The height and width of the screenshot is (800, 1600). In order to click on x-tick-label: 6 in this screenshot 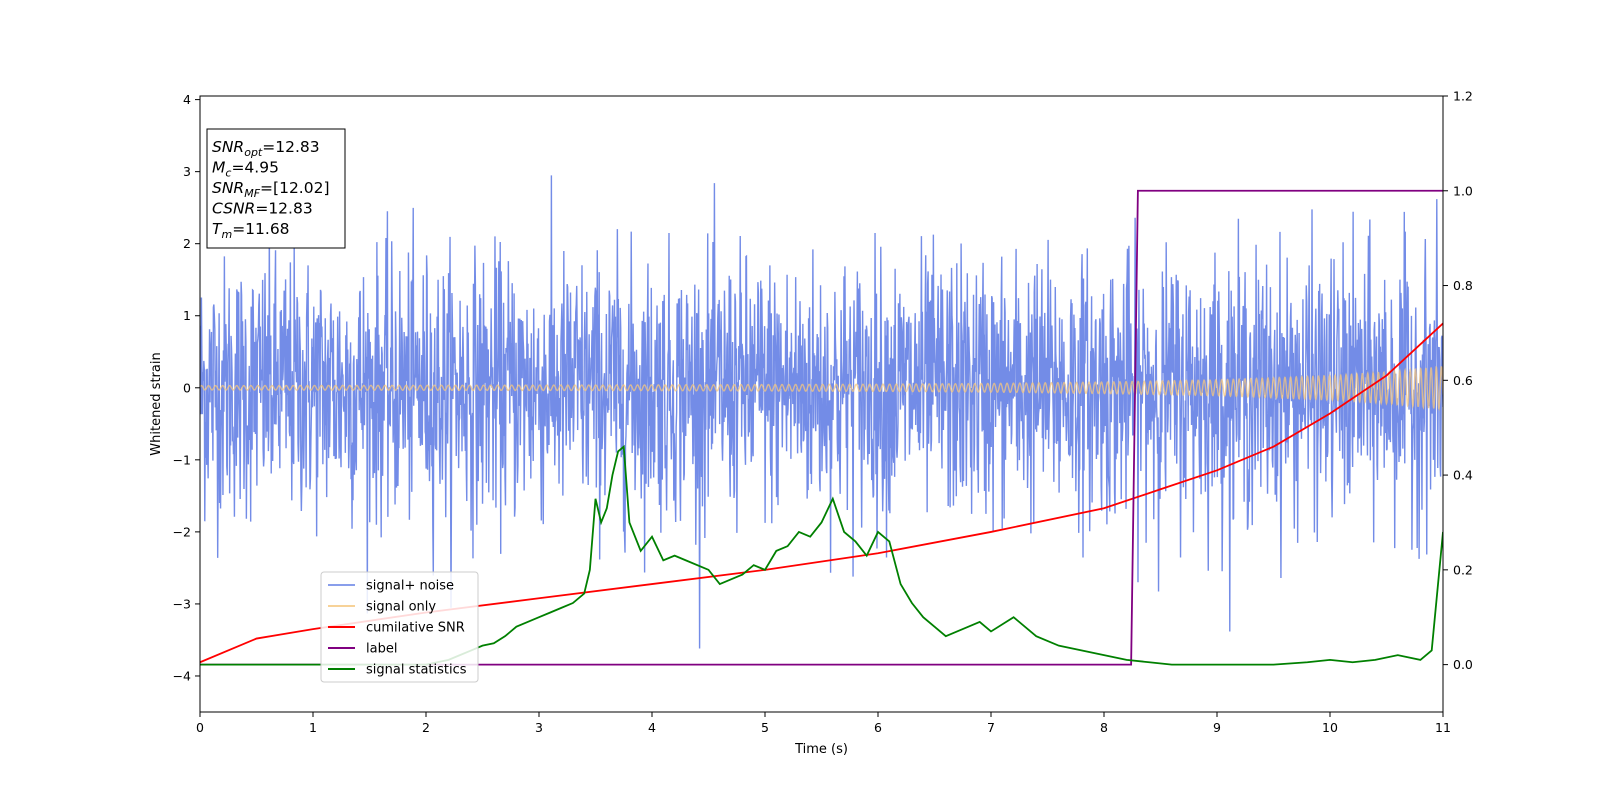, I will do `click(878, 727)`.